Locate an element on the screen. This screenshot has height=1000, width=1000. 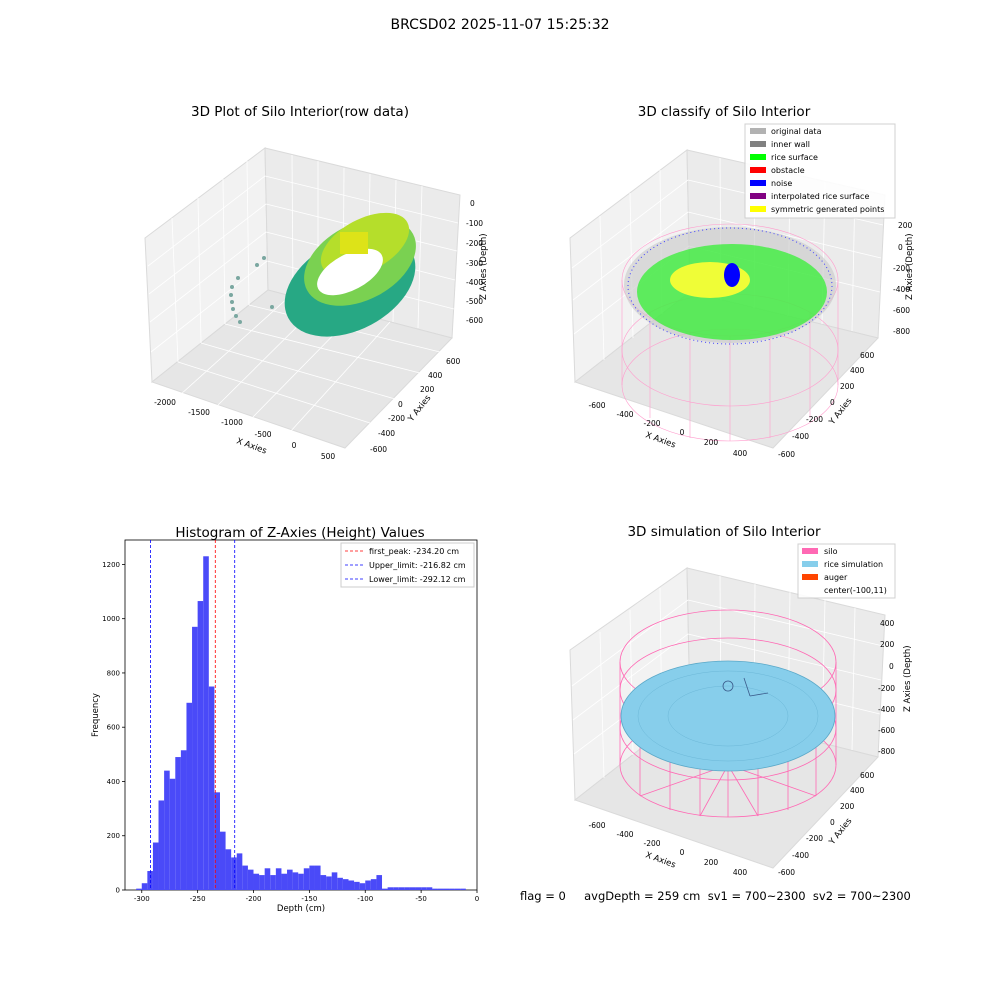
x-tick-label: 200 is located at coordinates (711, 442).